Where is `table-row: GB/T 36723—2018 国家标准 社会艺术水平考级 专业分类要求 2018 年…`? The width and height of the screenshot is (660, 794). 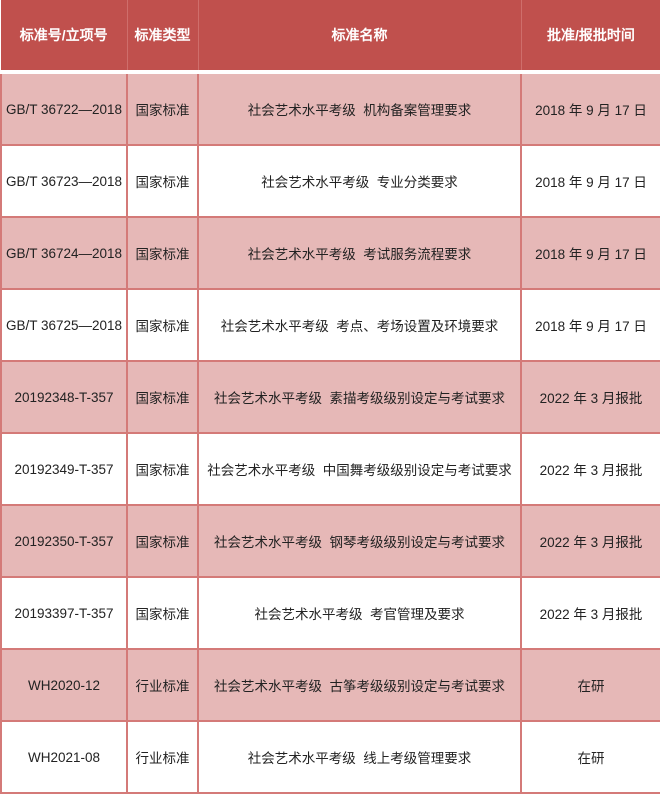
table-row: GB/T 36723—2018 国家标准 社会艺术水平考级 专业分类要求 2018 年… is located at coordinates (330, 181).